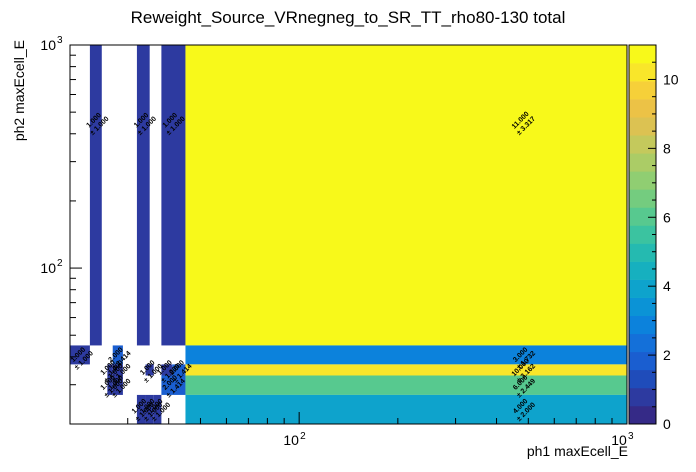 This screenshot has height=472, width=696. Describe the element at coordinates (351, 430) in the screenshot. I see `x-axis-ticks: 10 2 10 3` at that location.